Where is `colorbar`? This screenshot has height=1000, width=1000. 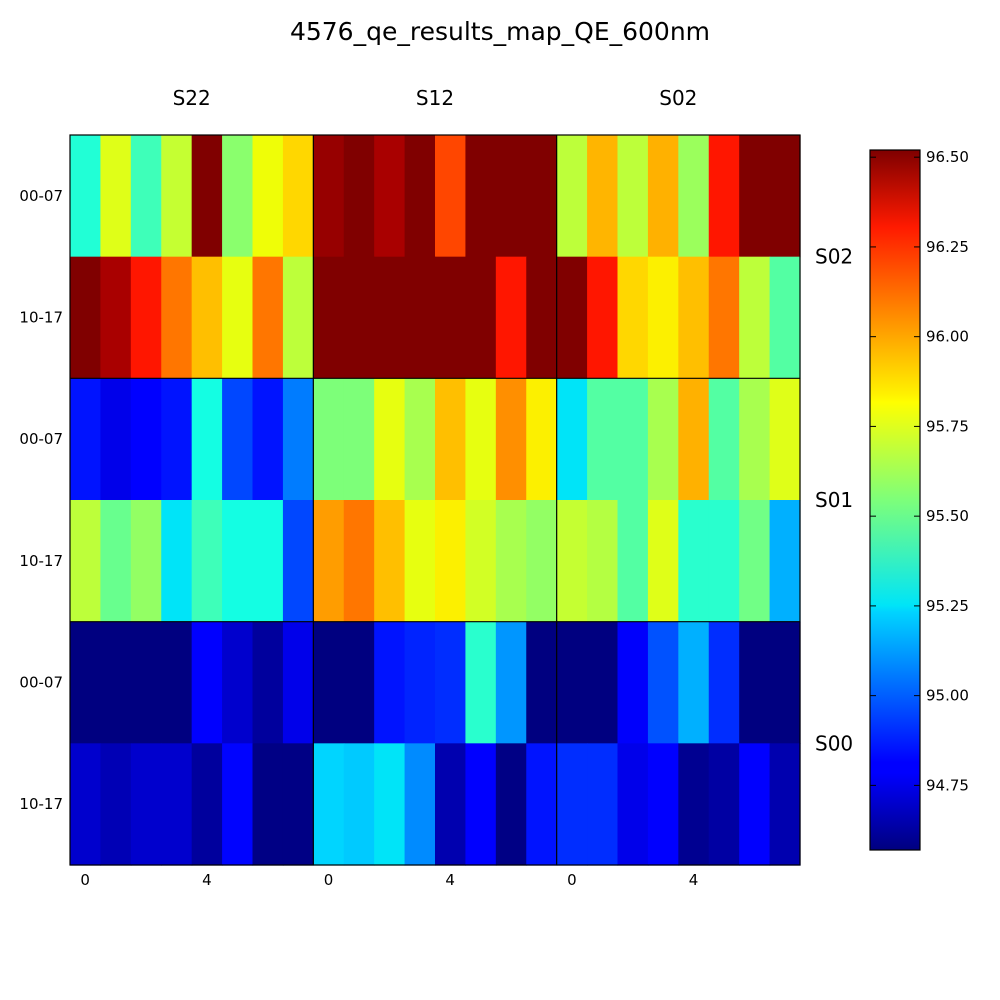
colorbar is located at coordinates (895, 500).